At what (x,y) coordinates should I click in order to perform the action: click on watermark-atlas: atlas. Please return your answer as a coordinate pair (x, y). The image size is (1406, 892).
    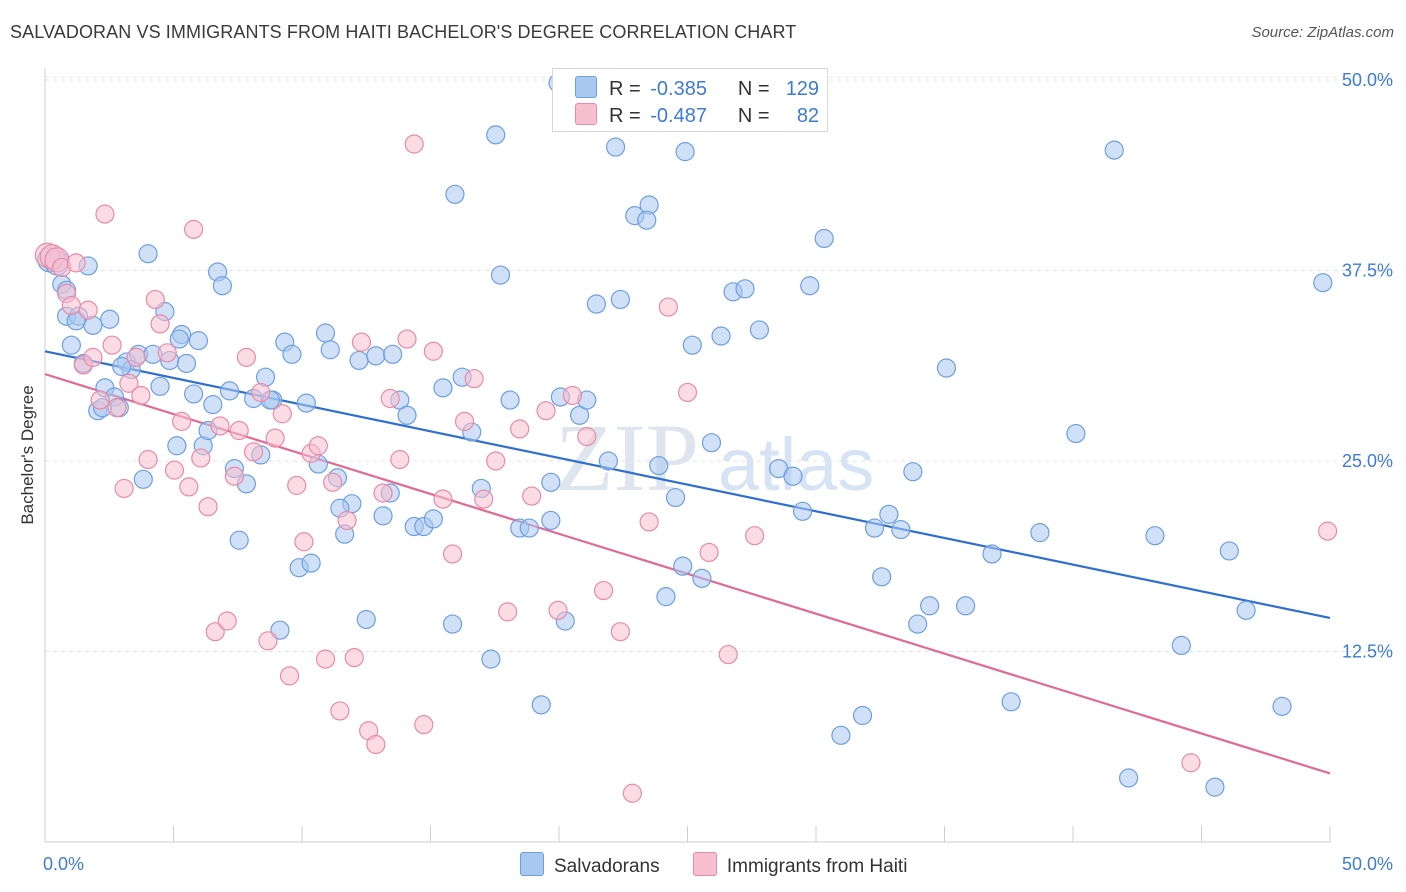
    Looking at the image, I should click on (796, 464).